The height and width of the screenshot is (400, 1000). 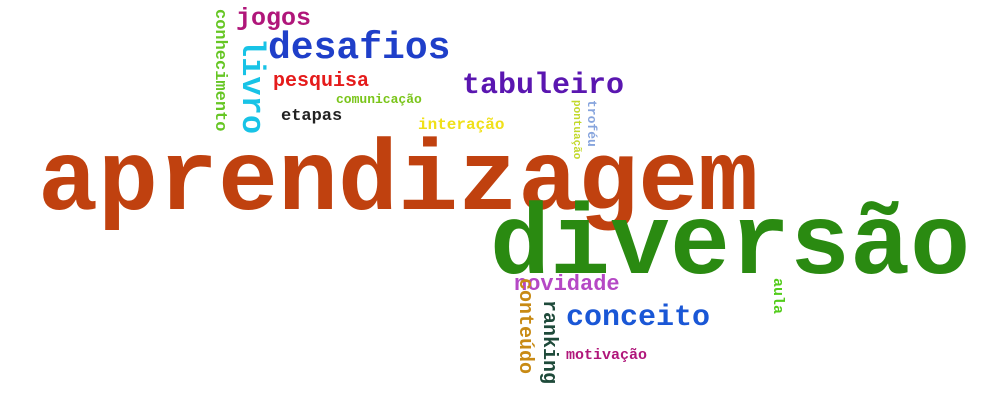 I want to click on word-conhecimento: conhecimento, so click(x=219, y=70).